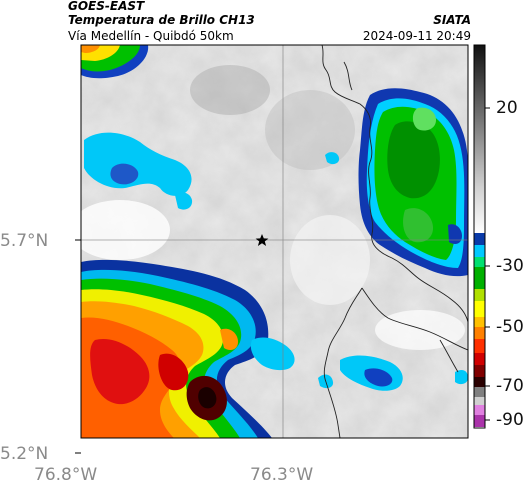 This screenshot has height=491, width=526. I want to click on lat-tick-5-7: 5.7°N, so click(24, 241).